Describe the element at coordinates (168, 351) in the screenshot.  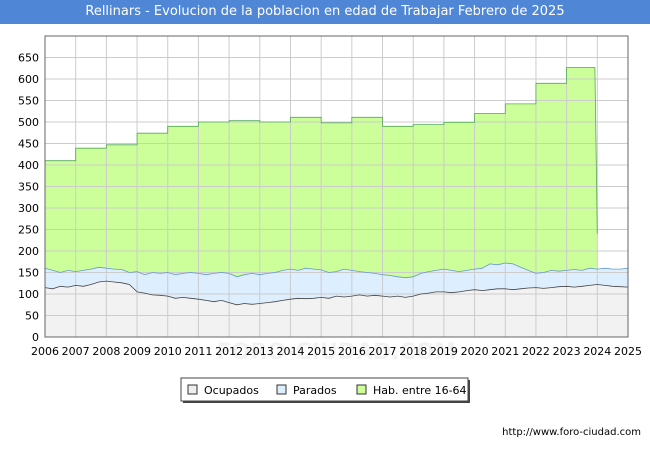
I see `x-tick-label: 2010` at that location.